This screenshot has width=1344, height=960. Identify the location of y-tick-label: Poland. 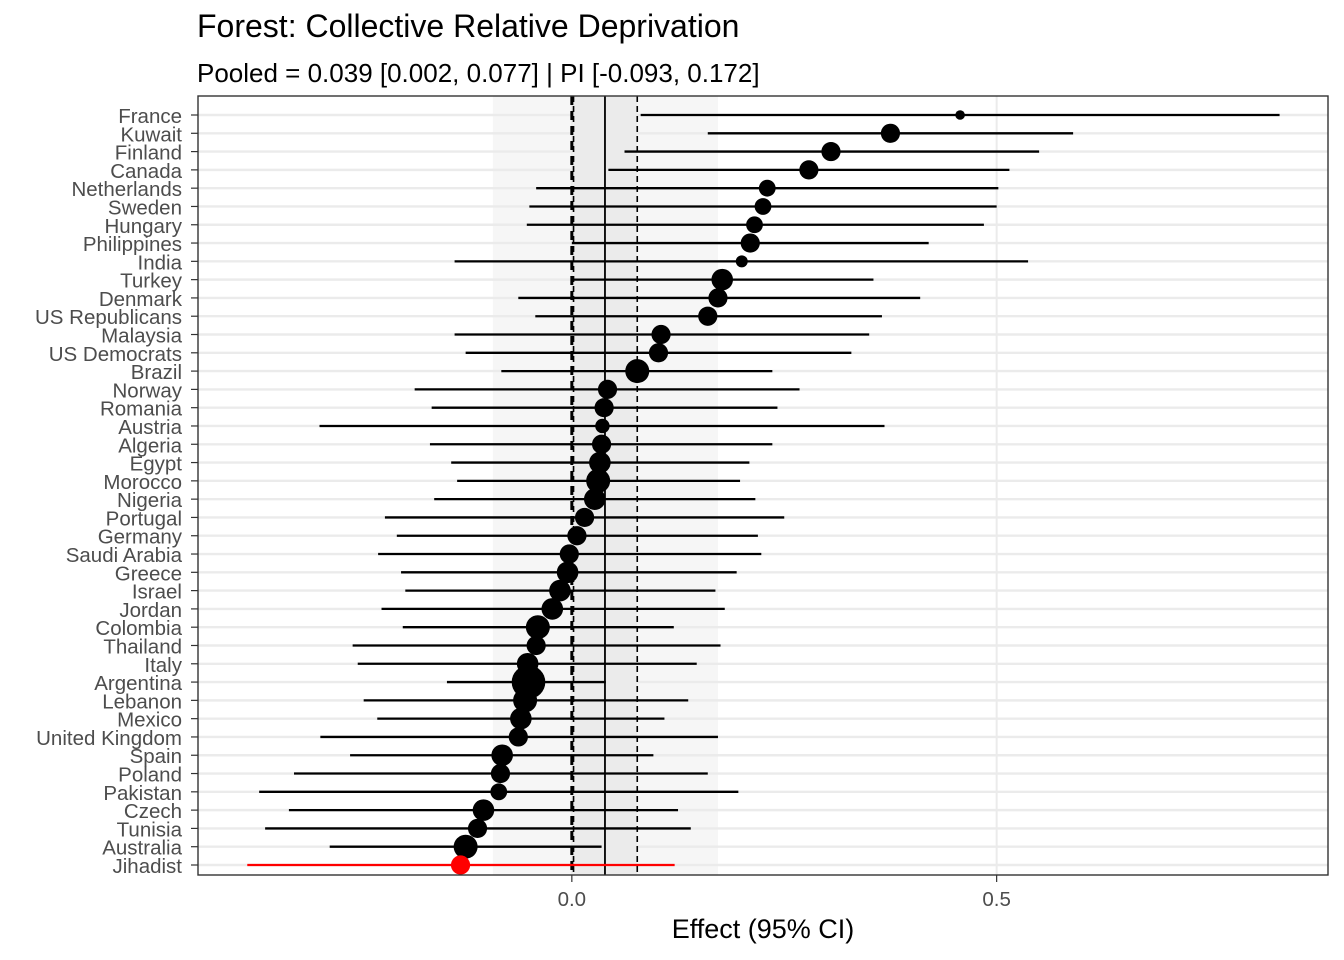
(150, 775).